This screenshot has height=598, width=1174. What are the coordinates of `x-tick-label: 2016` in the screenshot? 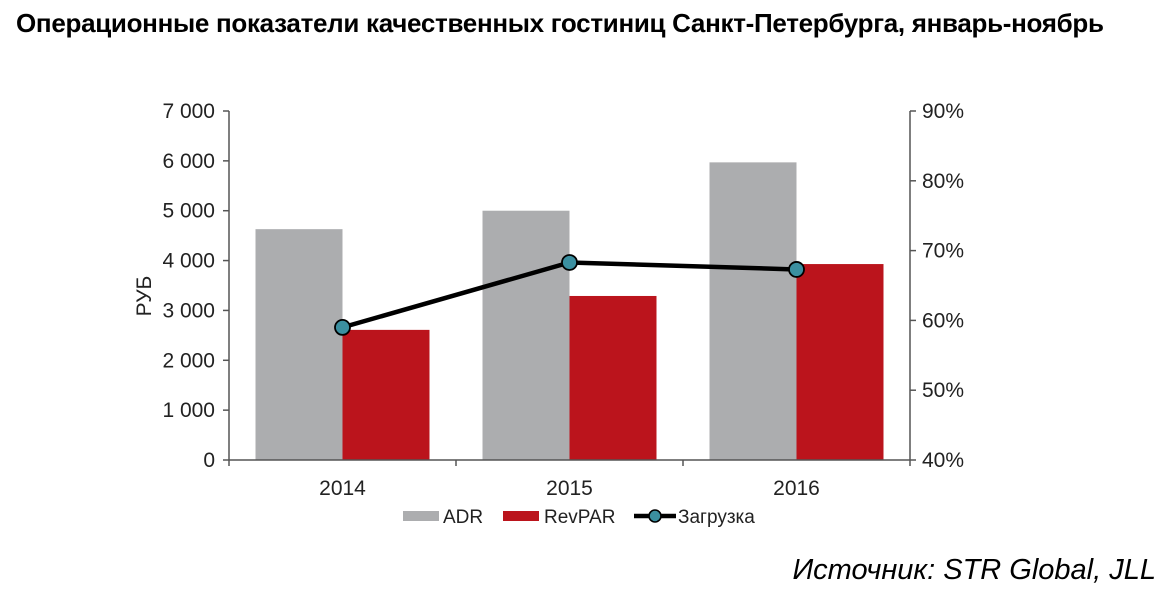 It's located at (796, 488).